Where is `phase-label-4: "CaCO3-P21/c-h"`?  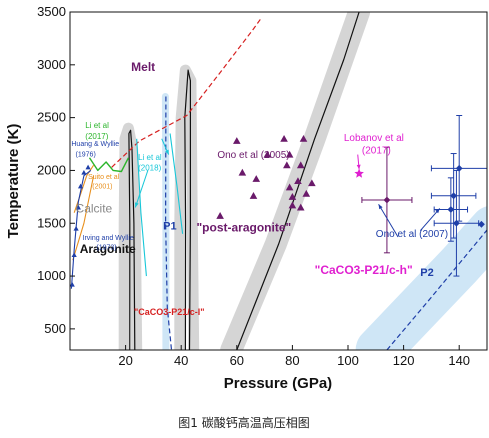 phase-label-4: "CaCO3-P21/c-h" is located at coordinates (364, 270).